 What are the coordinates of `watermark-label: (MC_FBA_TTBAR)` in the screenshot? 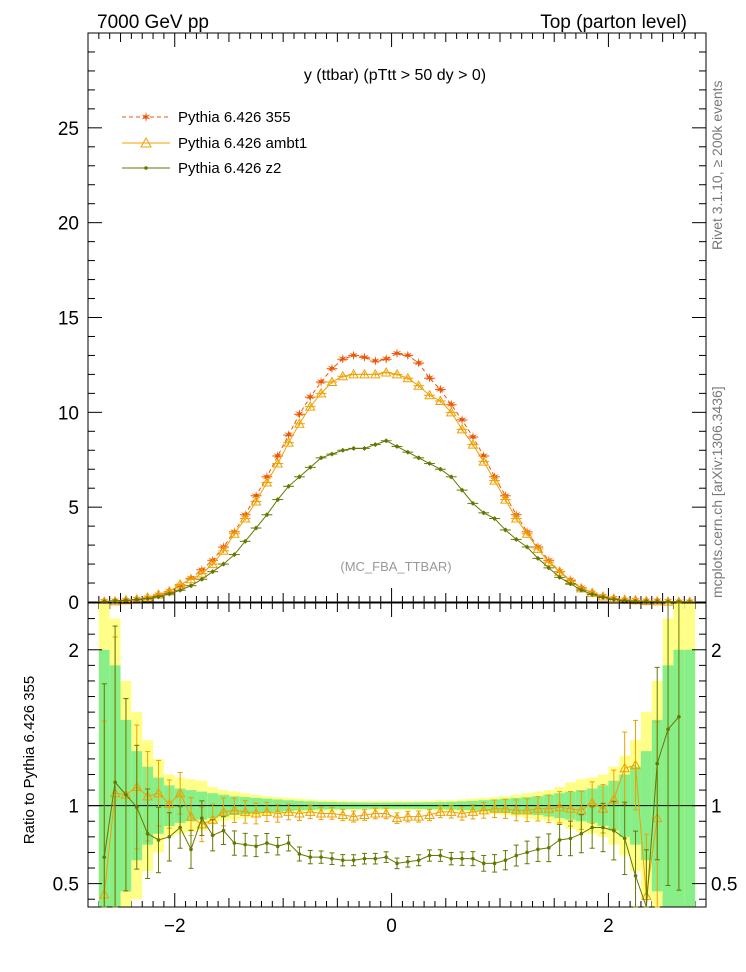 It's located at (395, 566).